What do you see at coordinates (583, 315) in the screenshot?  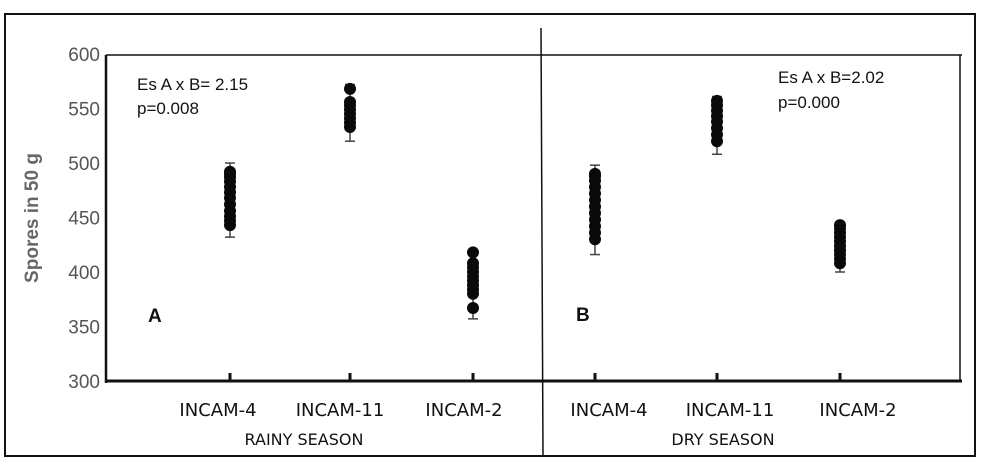 I see `panel-label-b: B` at bounding box center [583, 315].